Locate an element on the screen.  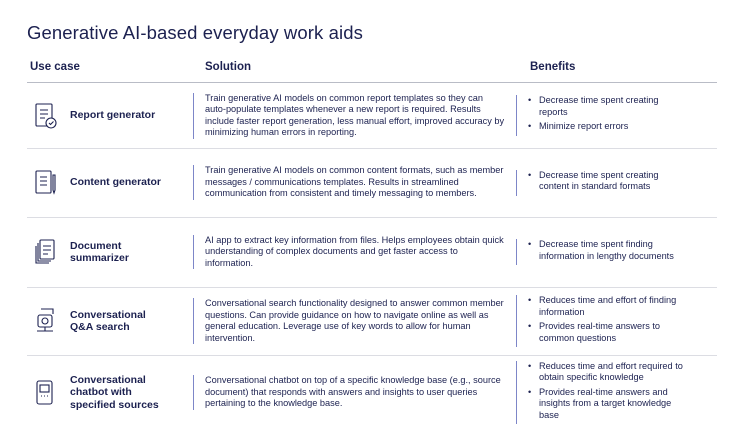
column-header: Benefits is located at coordinates (553, 67).